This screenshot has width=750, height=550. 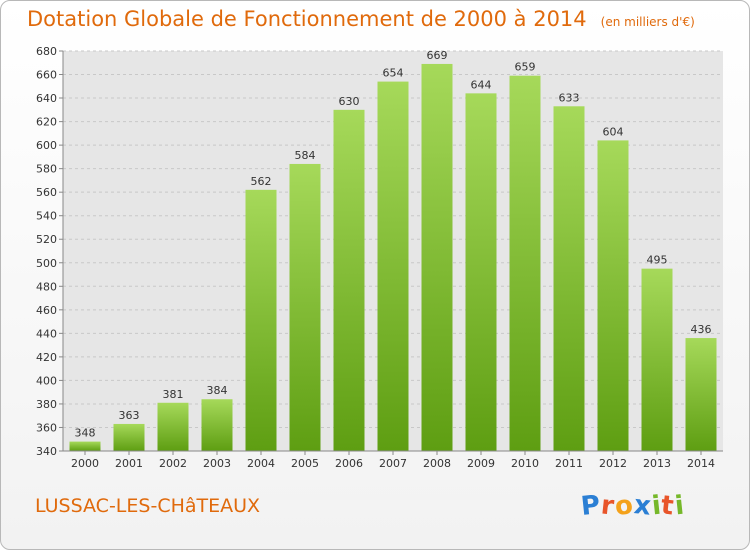 What do you see at coordinates (217, 463) in the screenshot?
I see `x-tick-label: 2003` at bounding box center [217, 463].